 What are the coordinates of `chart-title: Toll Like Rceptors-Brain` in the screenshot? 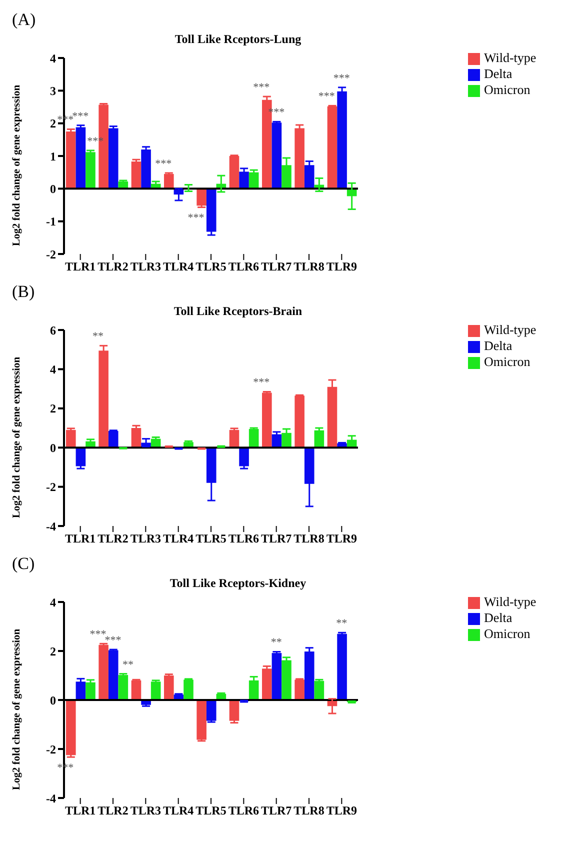 It's located at (238, 311).